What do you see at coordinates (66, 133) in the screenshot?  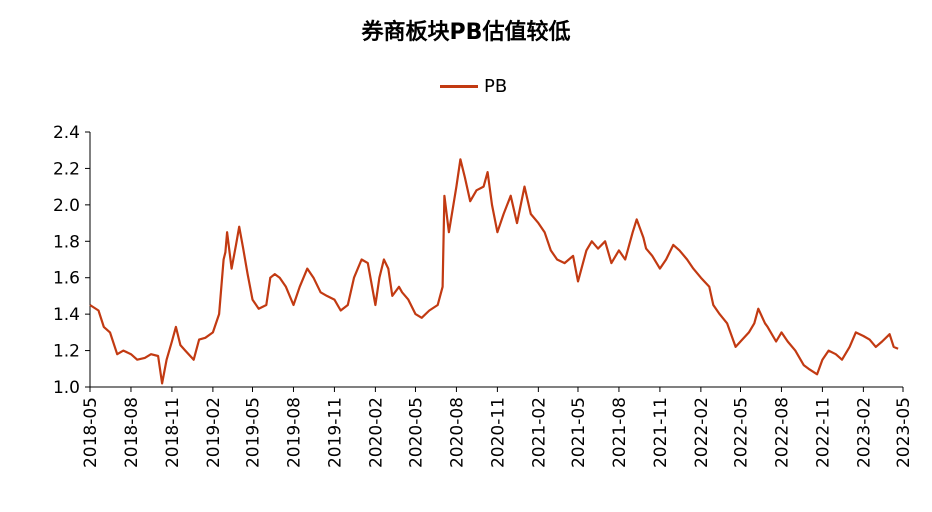 I see `y-tick-label: 2.4` at bounding box center [66, 133].